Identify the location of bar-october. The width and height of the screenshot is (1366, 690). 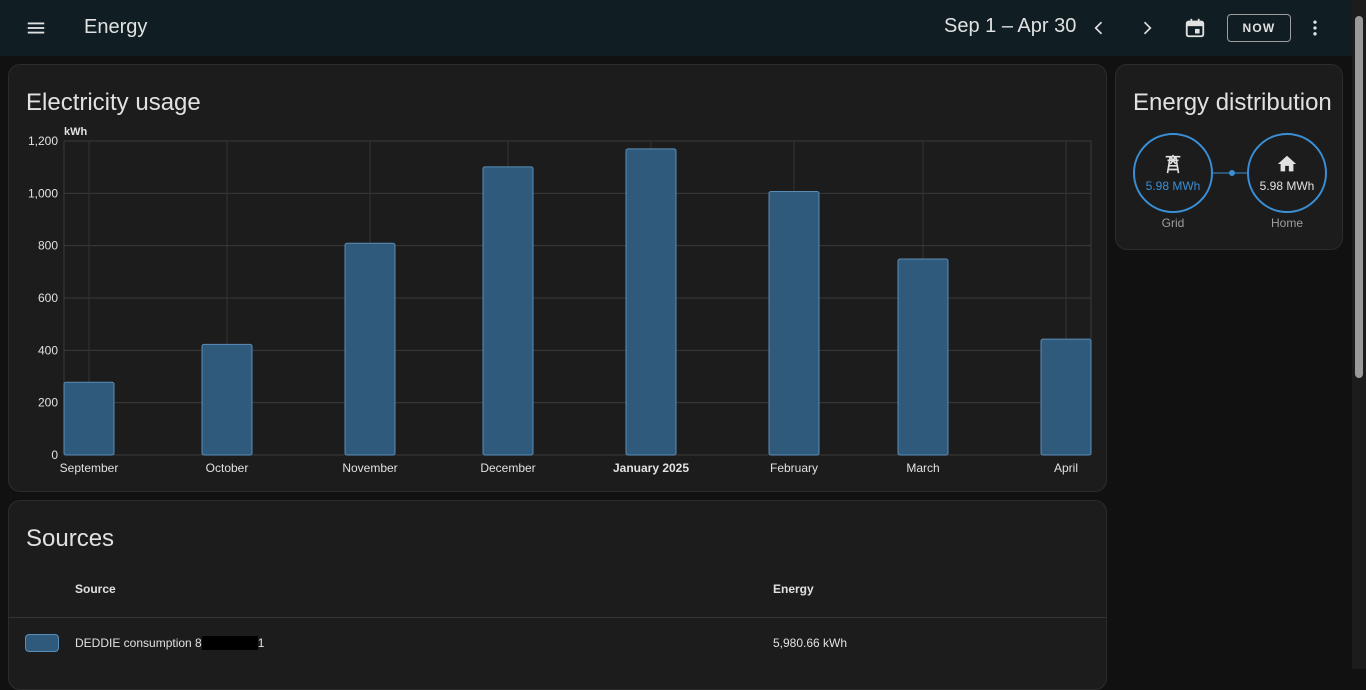
(227, 399).